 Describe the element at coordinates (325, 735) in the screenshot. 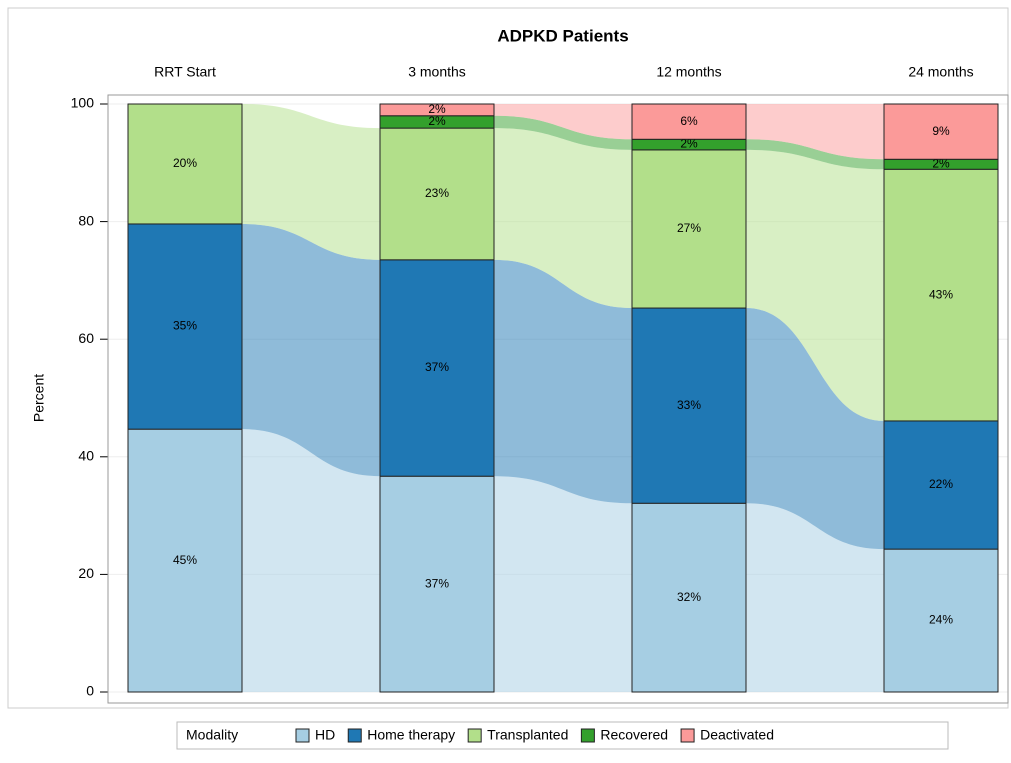

I see `legend-label: HD` at that location.